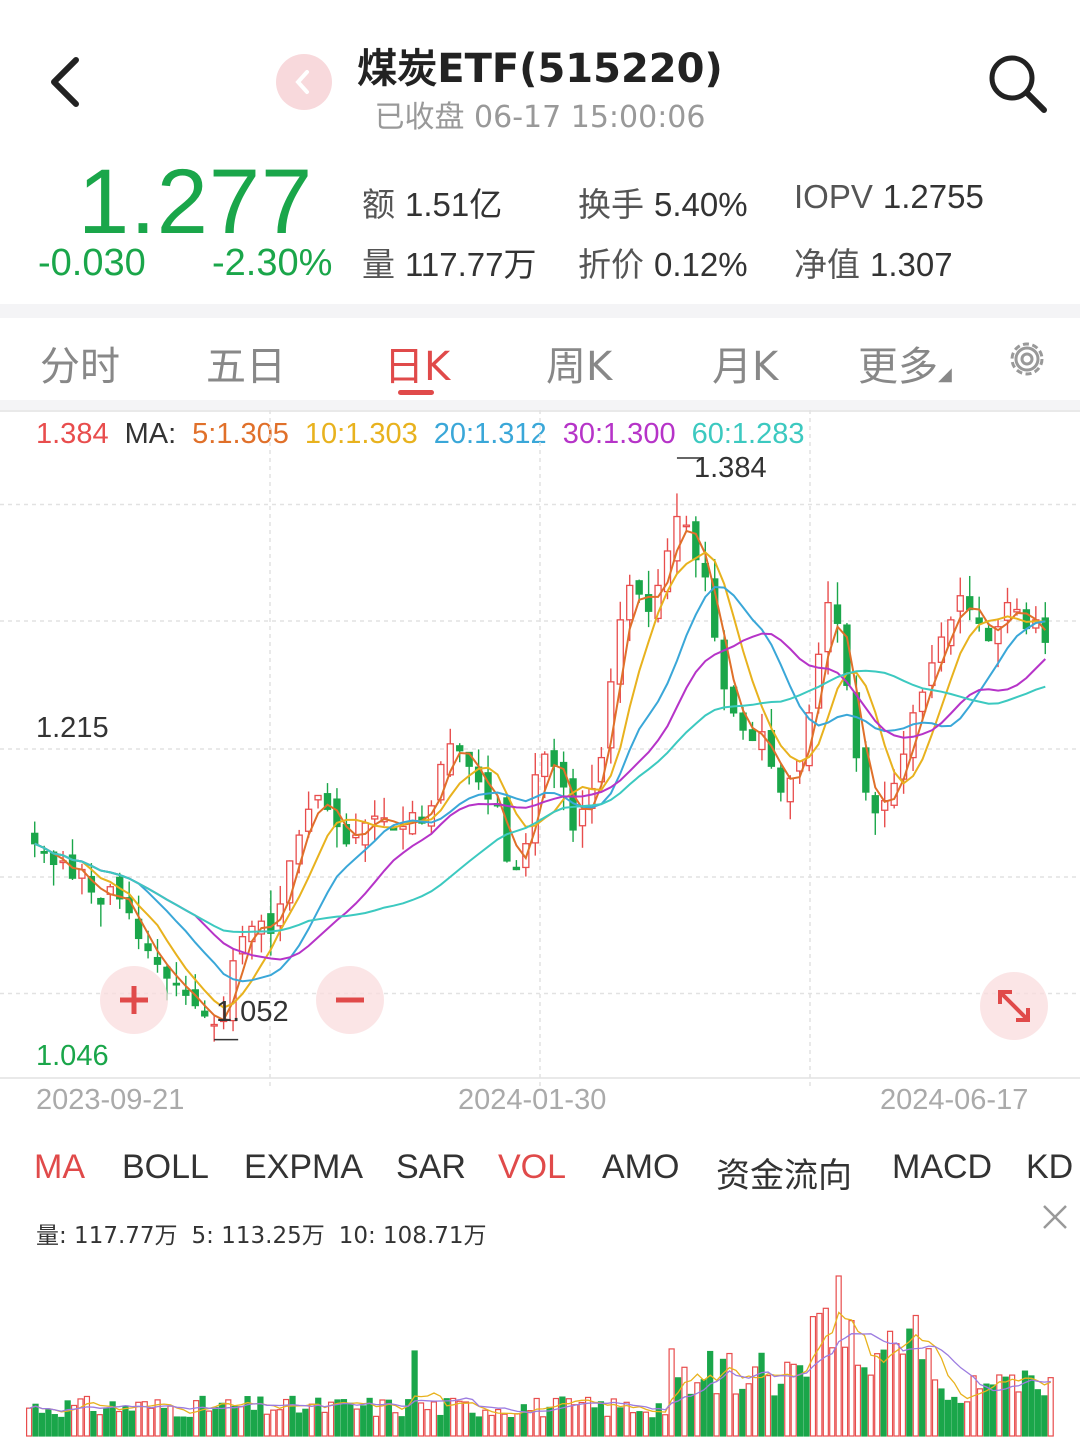  What do you see at coordinates (72, 434) in the screenshot?
I see `legend-high: 1.384` at bounding box center [72, 434].